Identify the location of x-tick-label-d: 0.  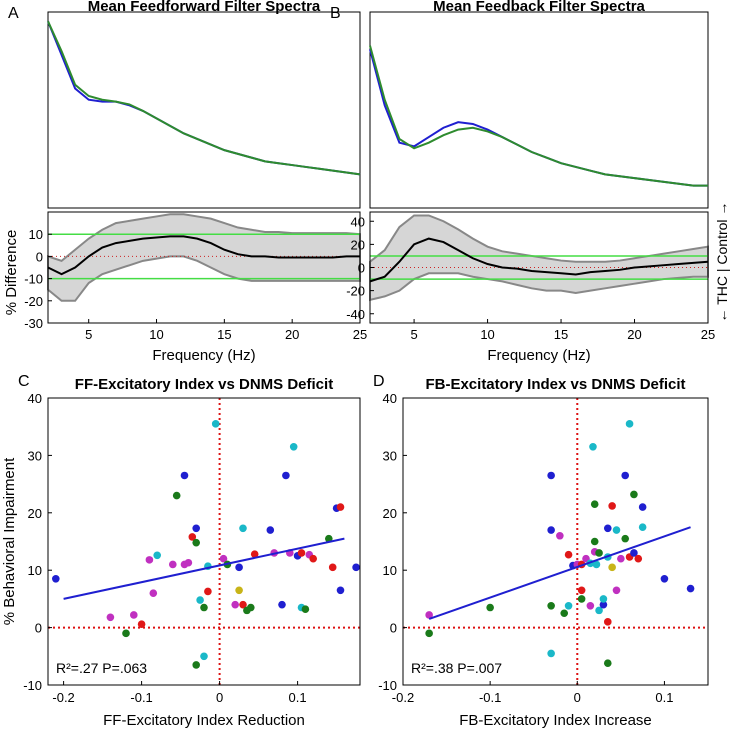
(577, 697).